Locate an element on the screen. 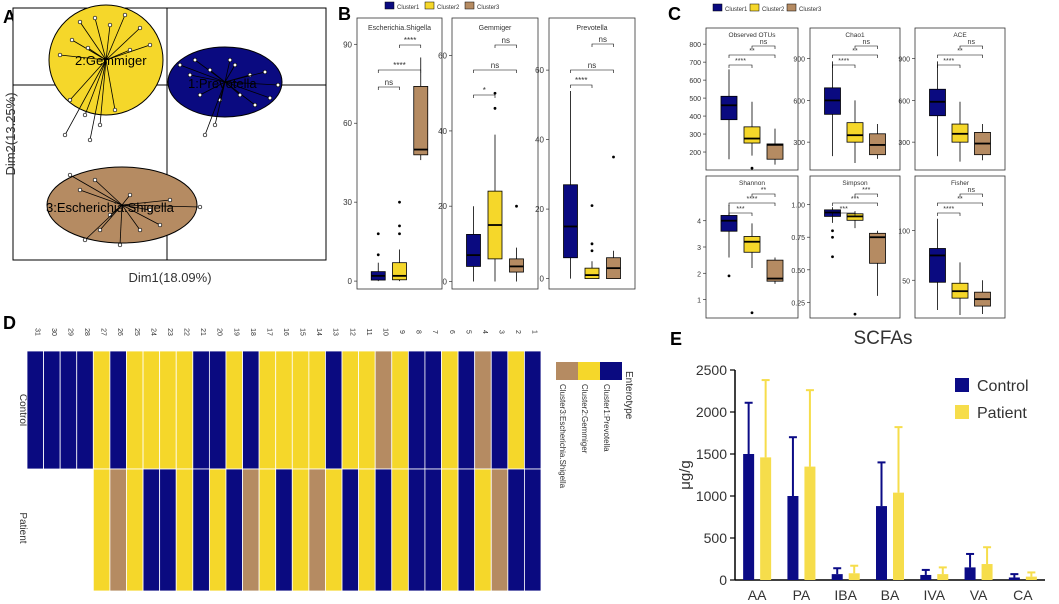 The image size is (1059, 604). b1-tick-label: 60 is located at coordinates (347, 123).